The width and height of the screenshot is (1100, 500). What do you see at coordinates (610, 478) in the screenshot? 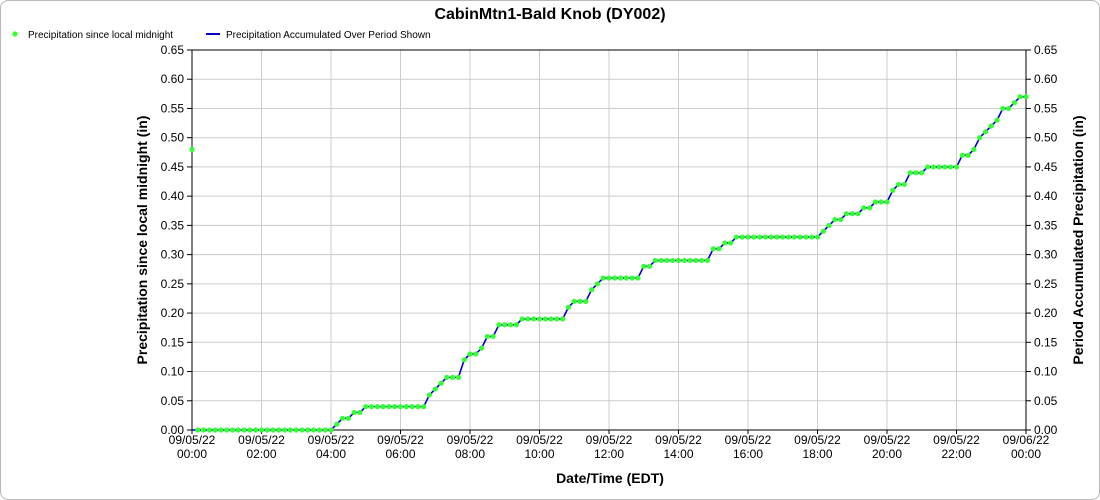
I see `x-axis-label: Date/Time (EDT)` at bounding box center [610, 478].